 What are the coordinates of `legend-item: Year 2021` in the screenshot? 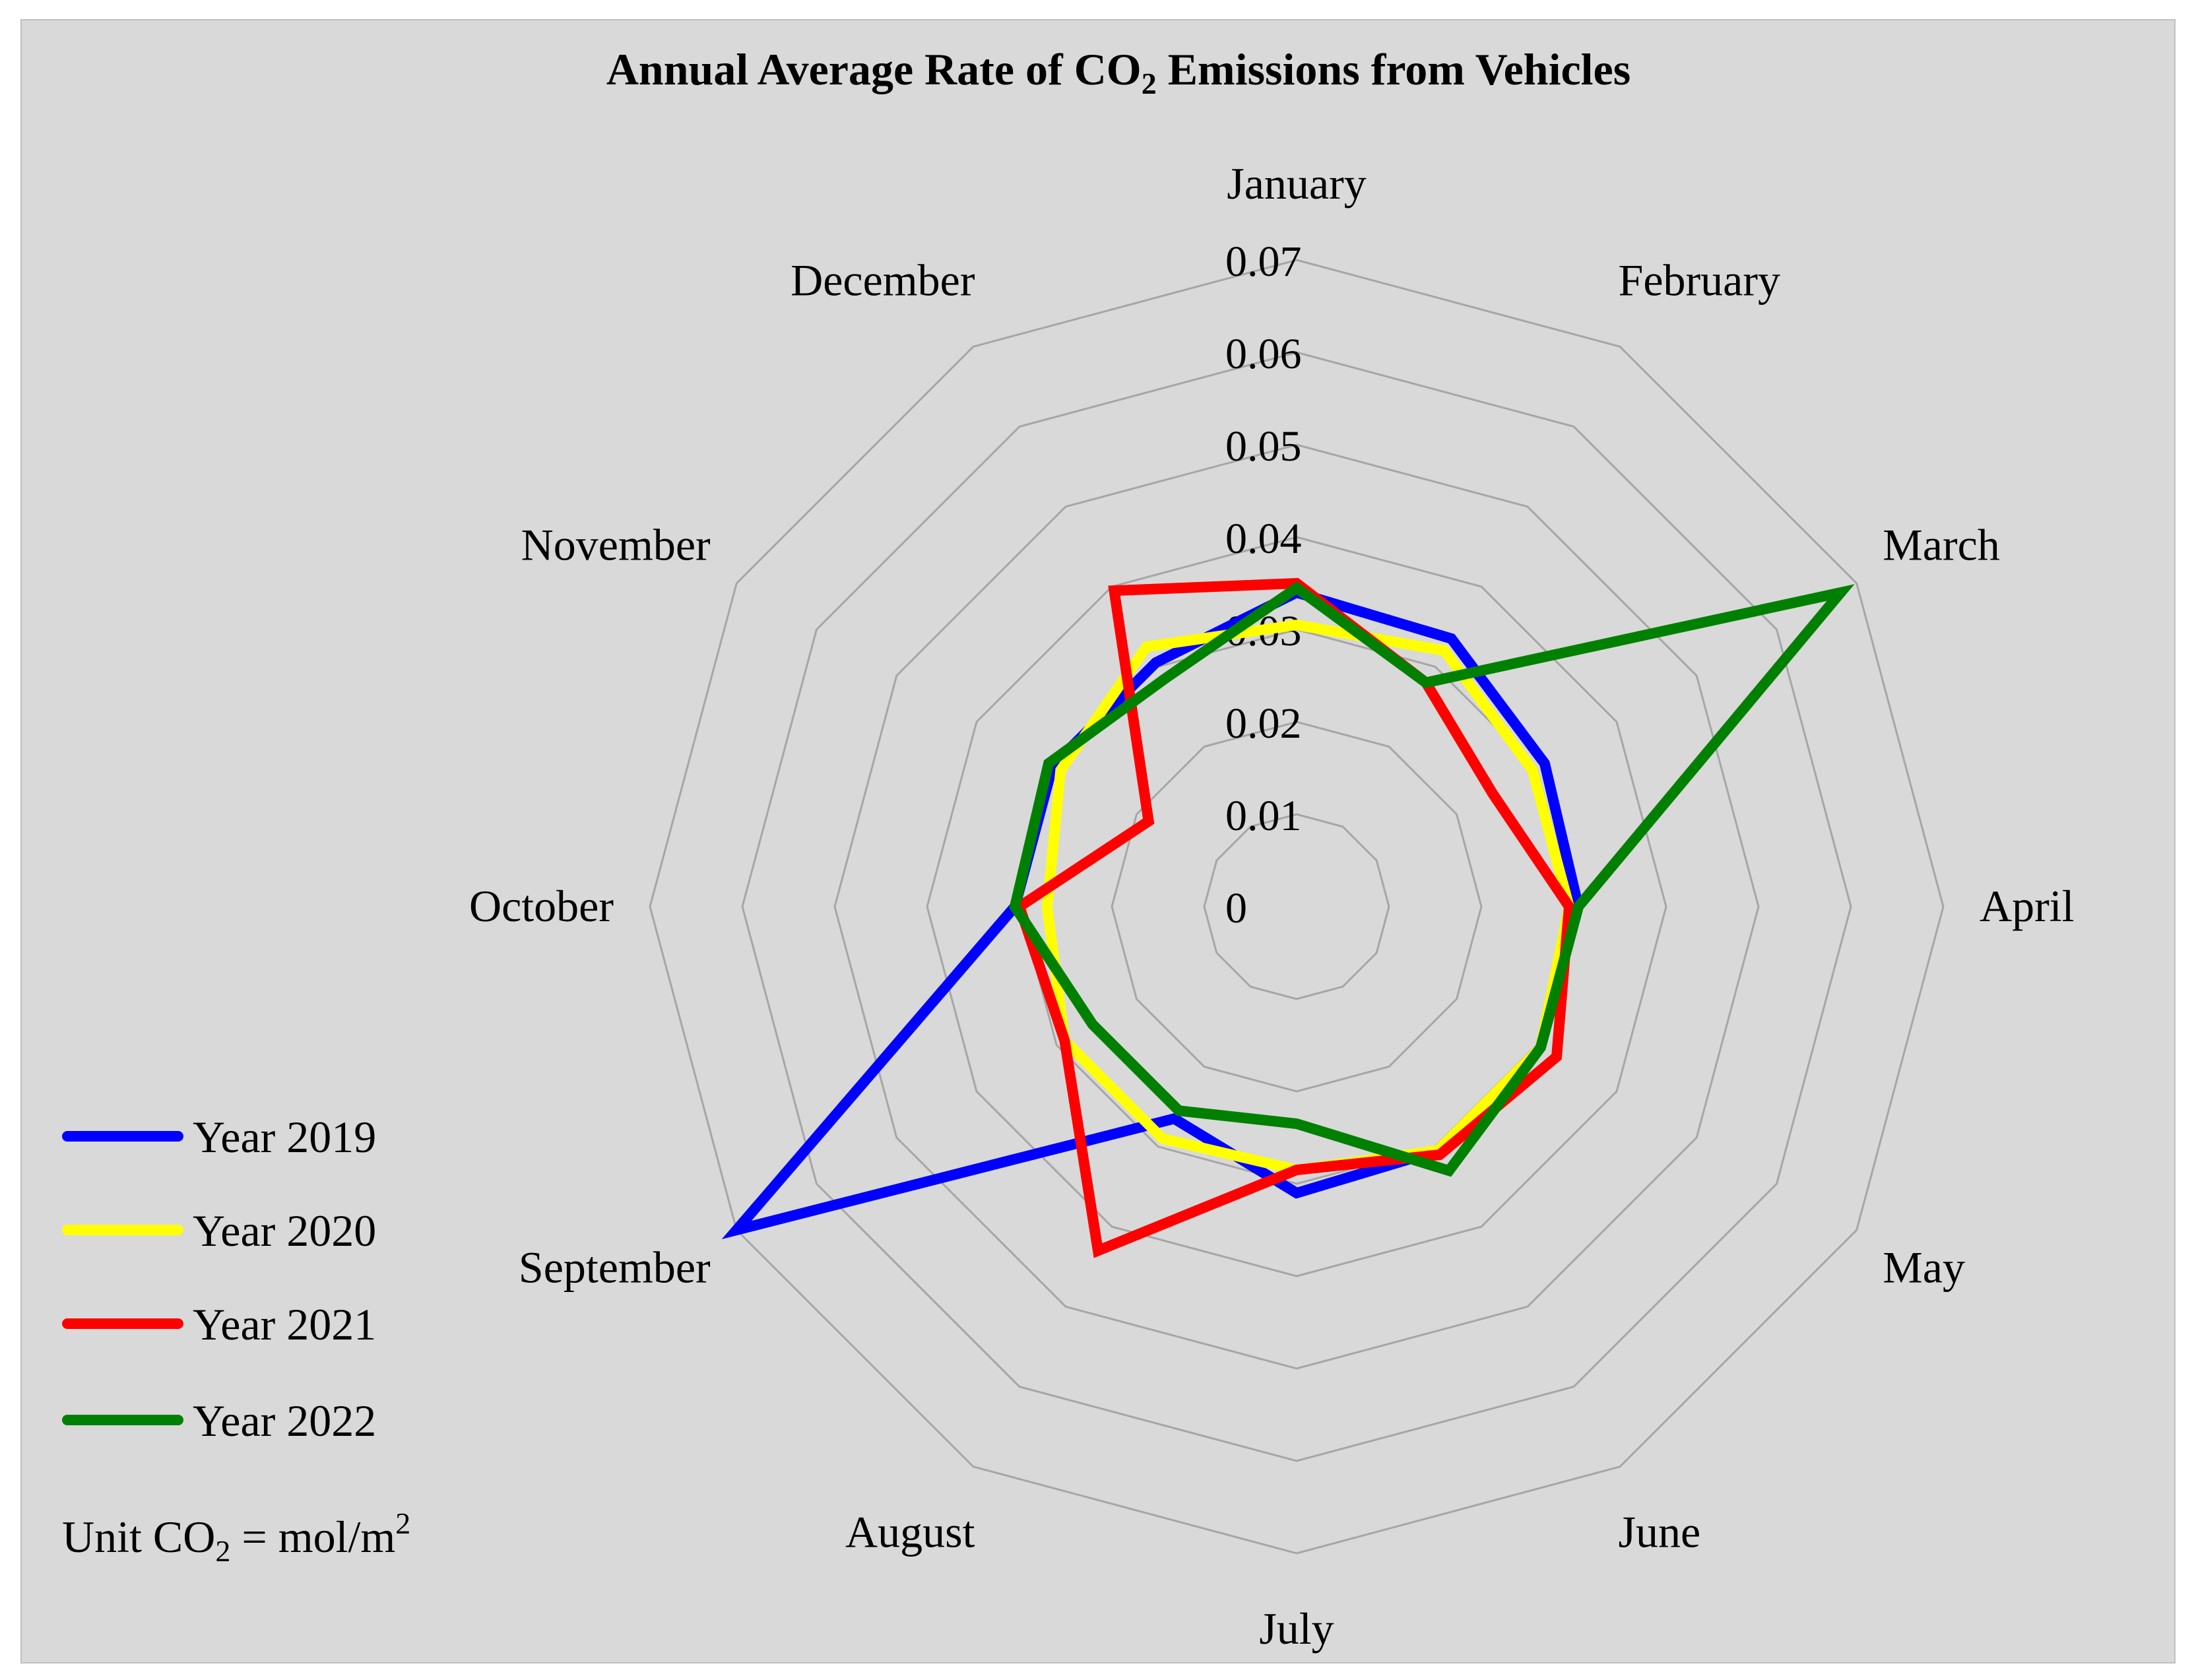 It's located at (219, 1324).